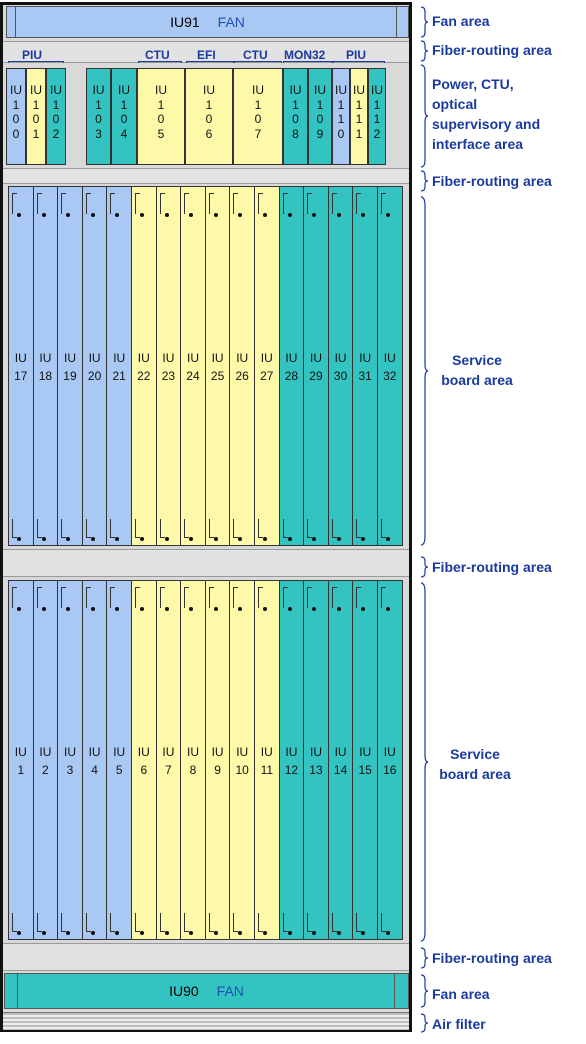 This screenshot has width=586, height=1044. Describe the element at coordinates (316, 760) in the screenshot. I see `service-slot: IU 13` at that location.